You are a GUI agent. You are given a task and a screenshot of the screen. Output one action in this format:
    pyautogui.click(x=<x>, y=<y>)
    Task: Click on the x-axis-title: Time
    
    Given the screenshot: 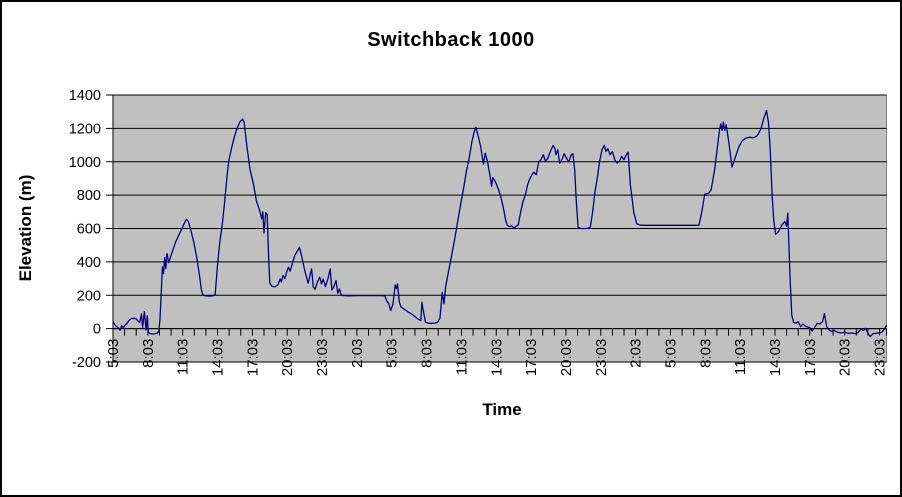 What is the action you would take?
    pyautogui.click(x=502, y=409)
    